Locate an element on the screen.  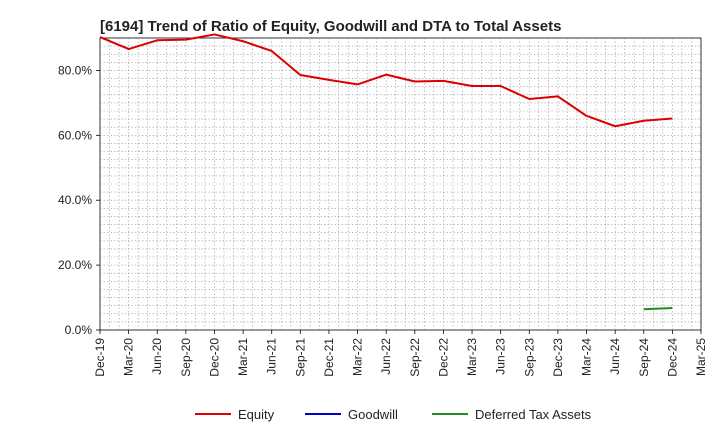
x-tick-label: Dec-20 is located at coordinates (214, 357).